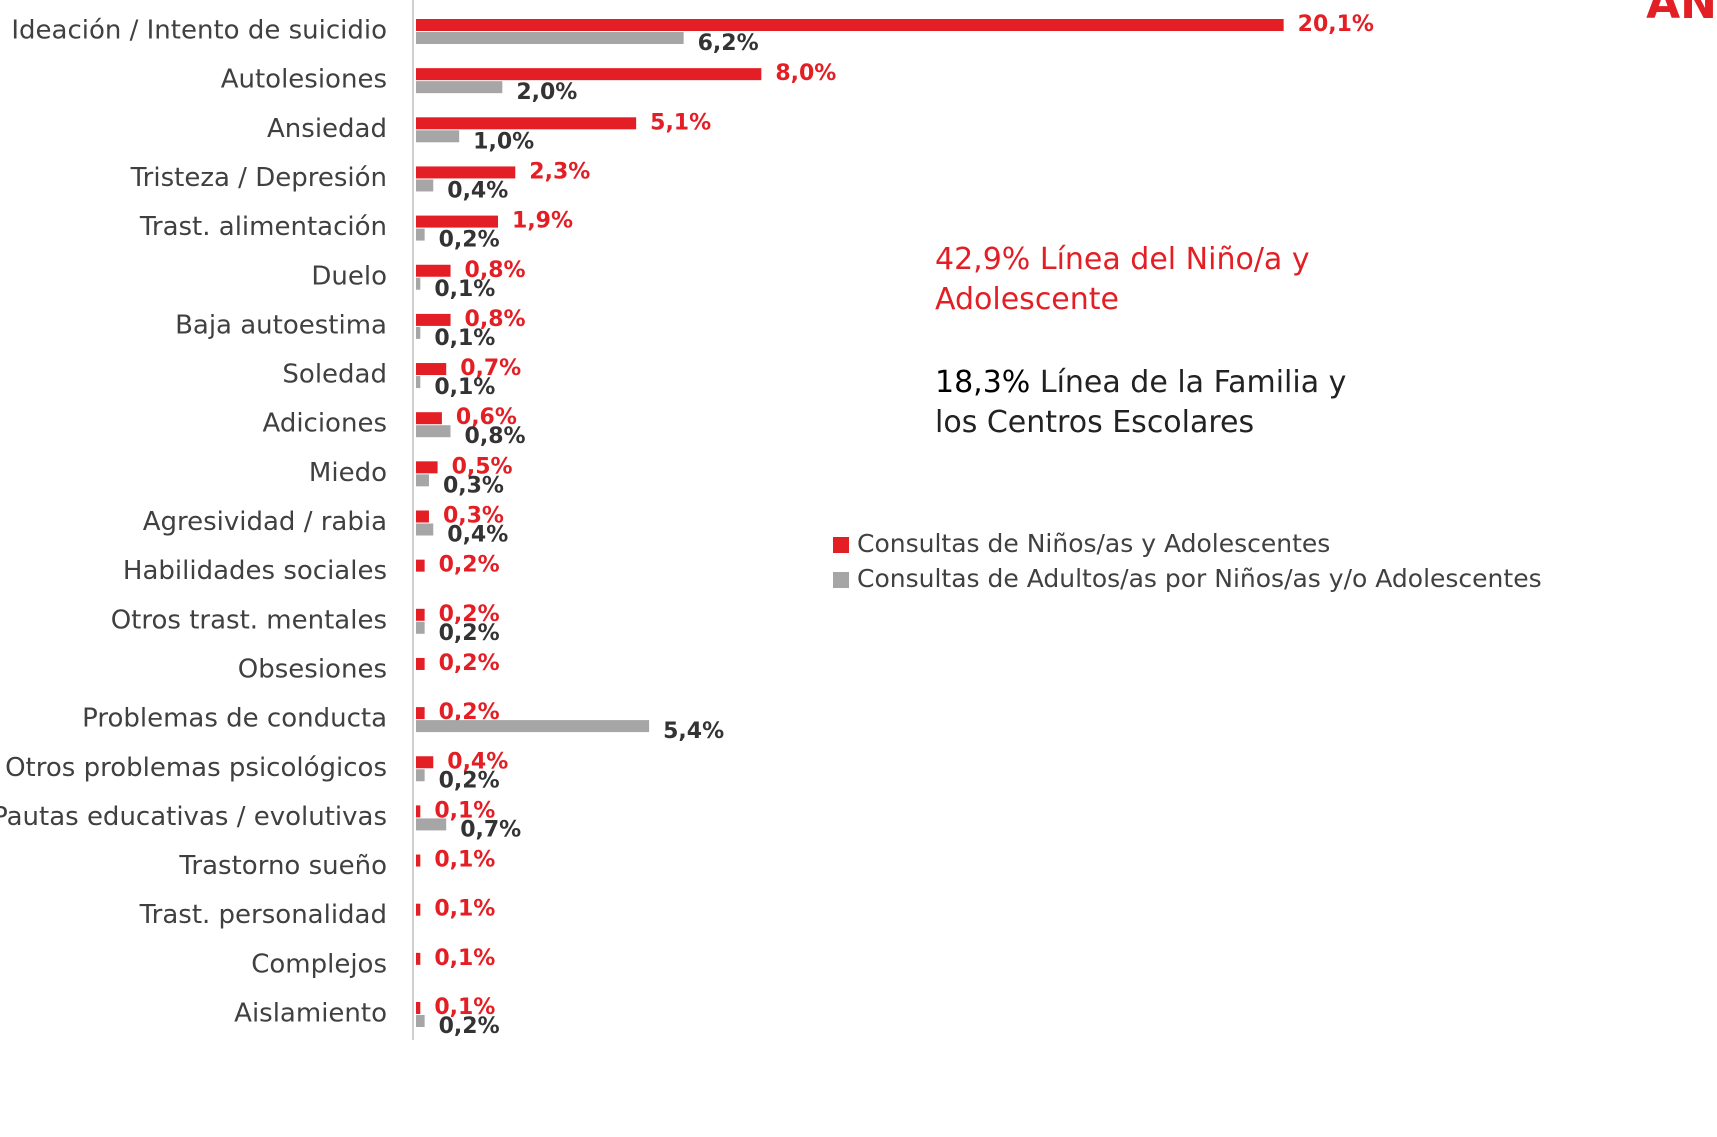  Describe the element at coordinates (234, 719) in the screenshot. I see `y-tick-label: Problemas de conducta` at that location.